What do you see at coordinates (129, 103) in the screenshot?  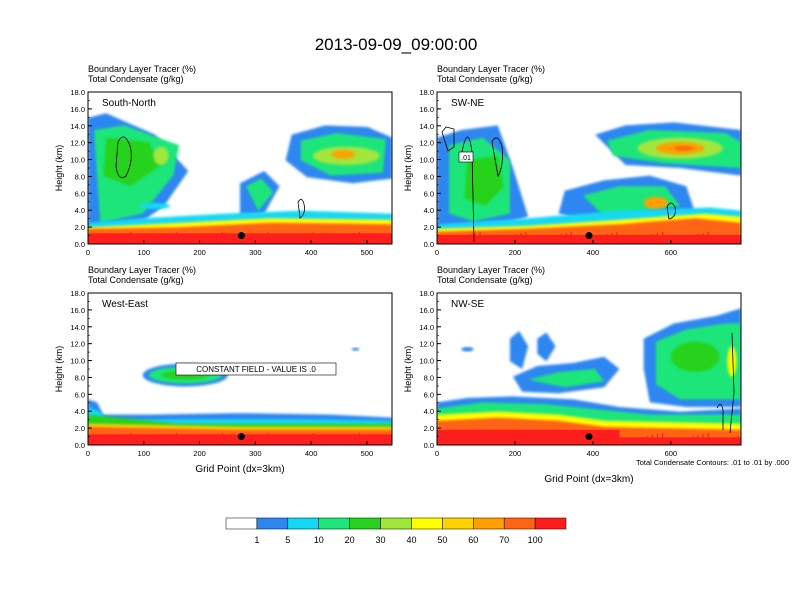 I see `inset-label: South-North` at bounding box center [129, 103].